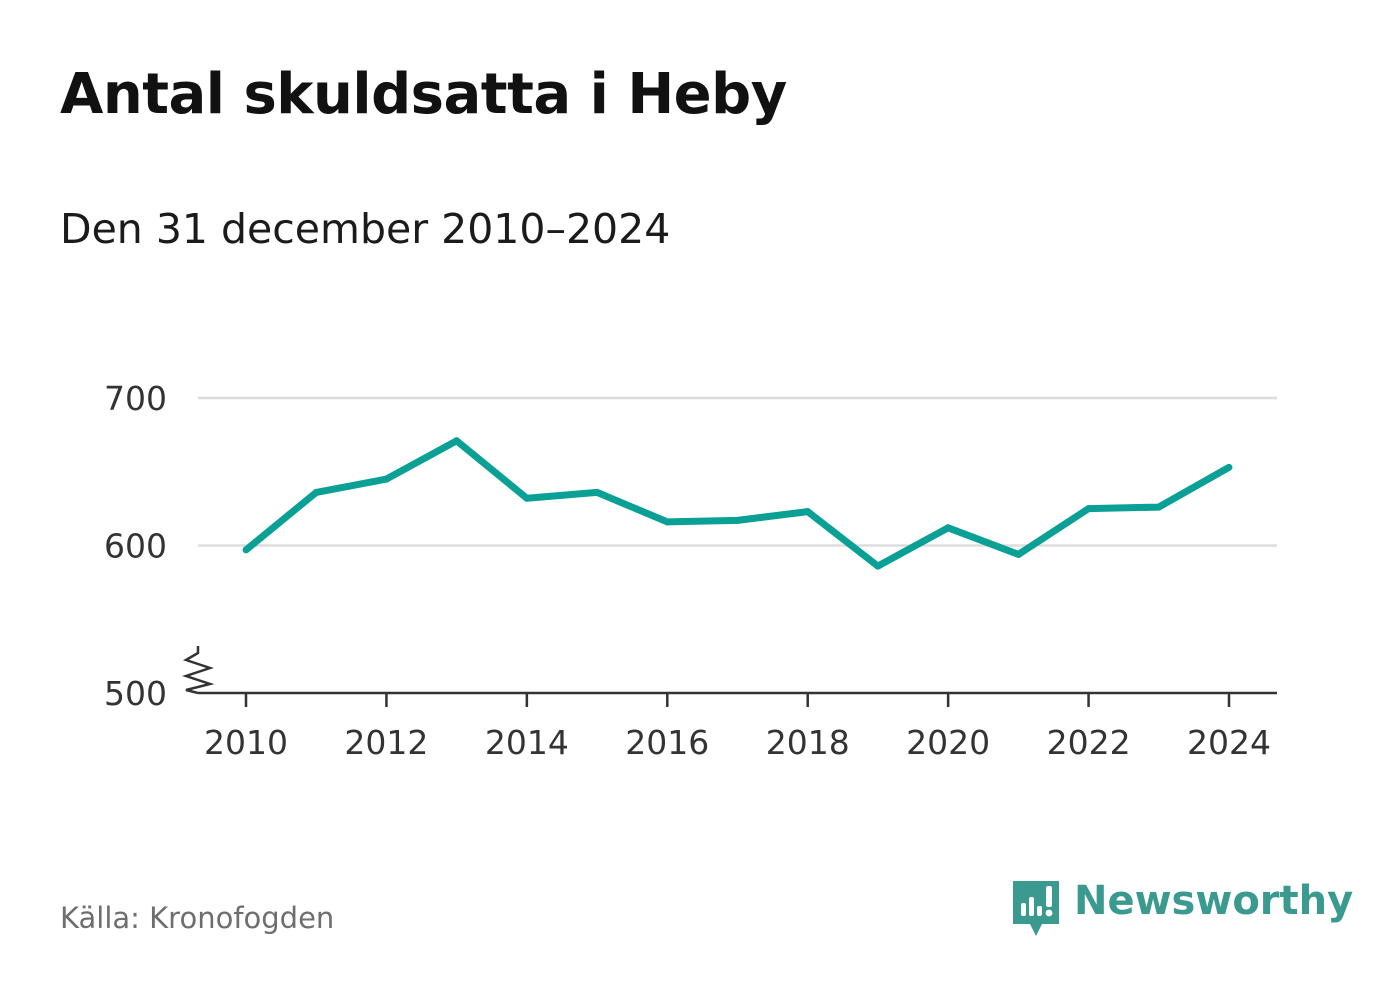  Describe the element at coordinates (197, 918) in the screenshot. I see `source-note: Källa: Kronofogden` at that location.